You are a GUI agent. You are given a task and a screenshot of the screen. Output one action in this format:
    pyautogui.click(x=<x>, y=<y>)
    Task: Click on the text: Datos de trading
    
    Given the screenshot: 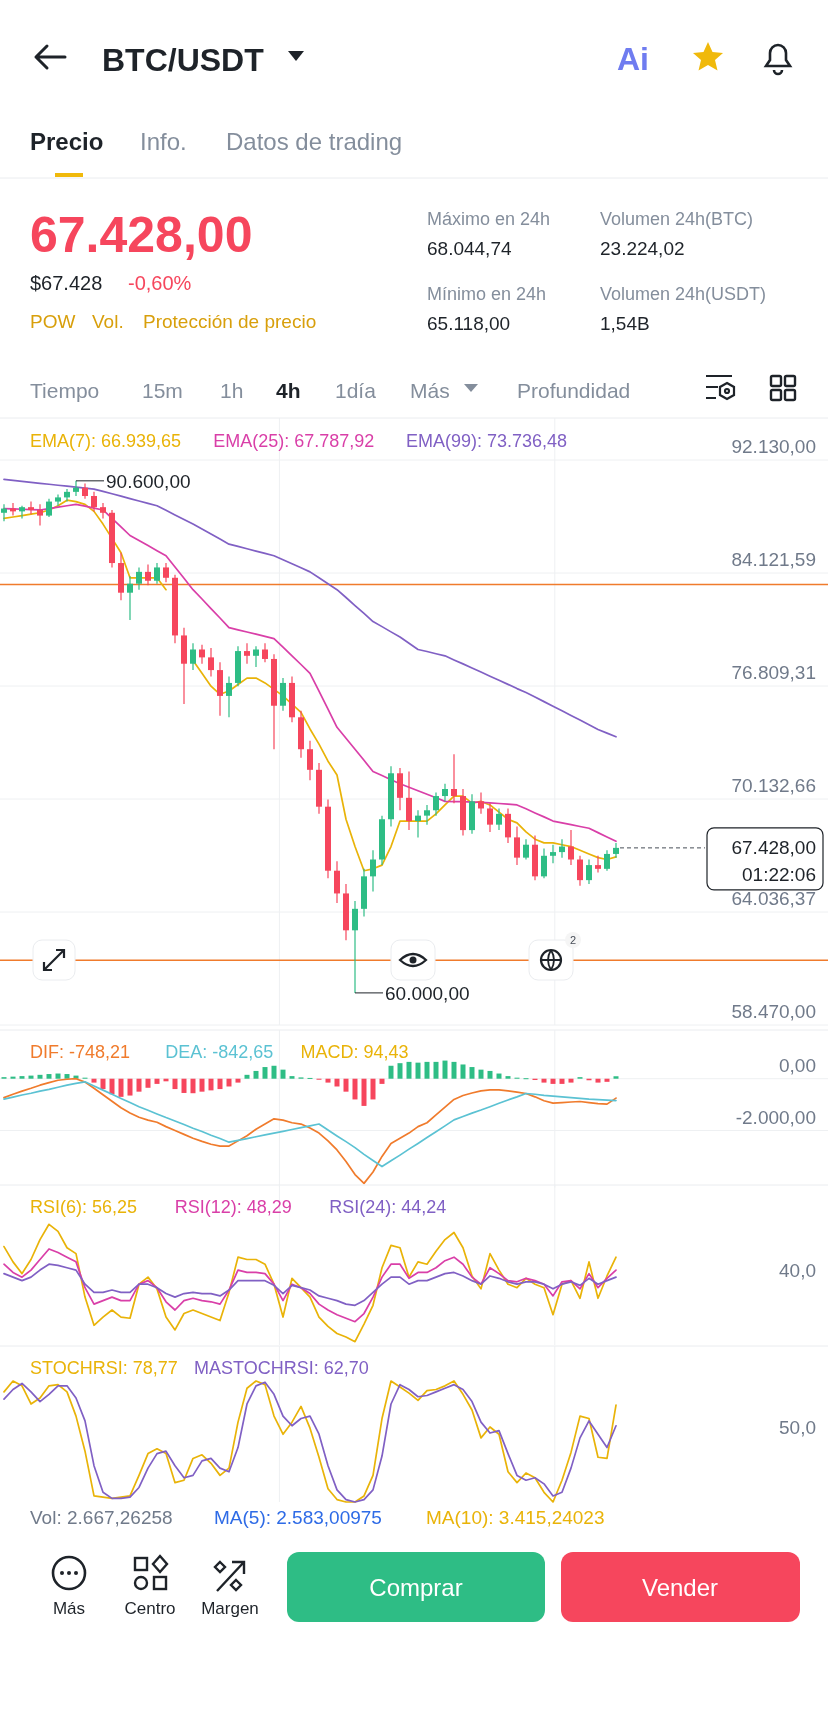 What is the action you would take?
    pyautogui.click(x=314, y=141)
    